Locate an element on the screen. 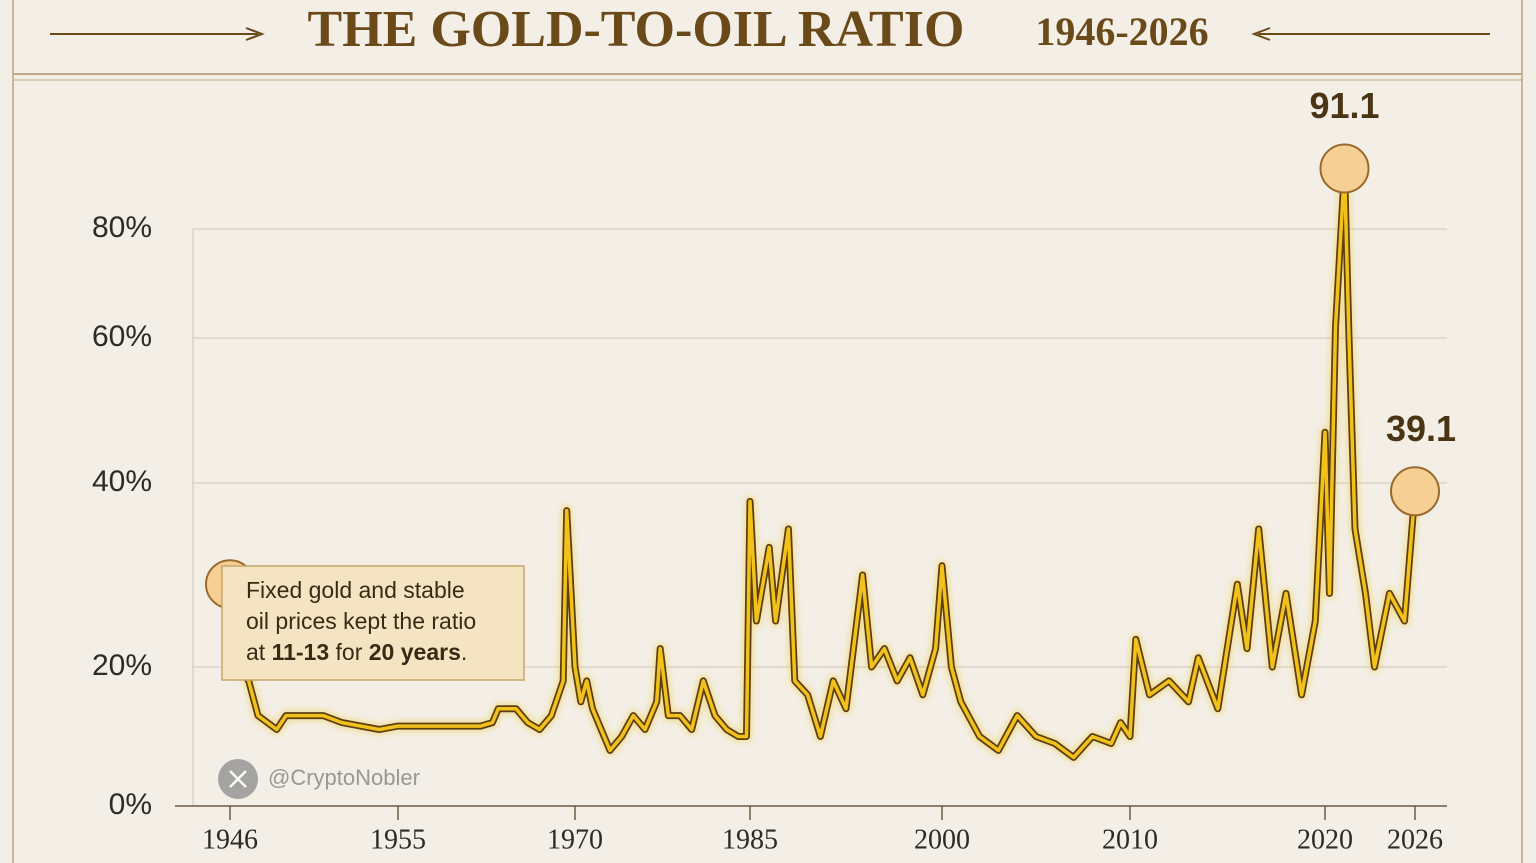 This screenshot has width=1536, height=863. annotation-box is located at coordinates (373, 623).